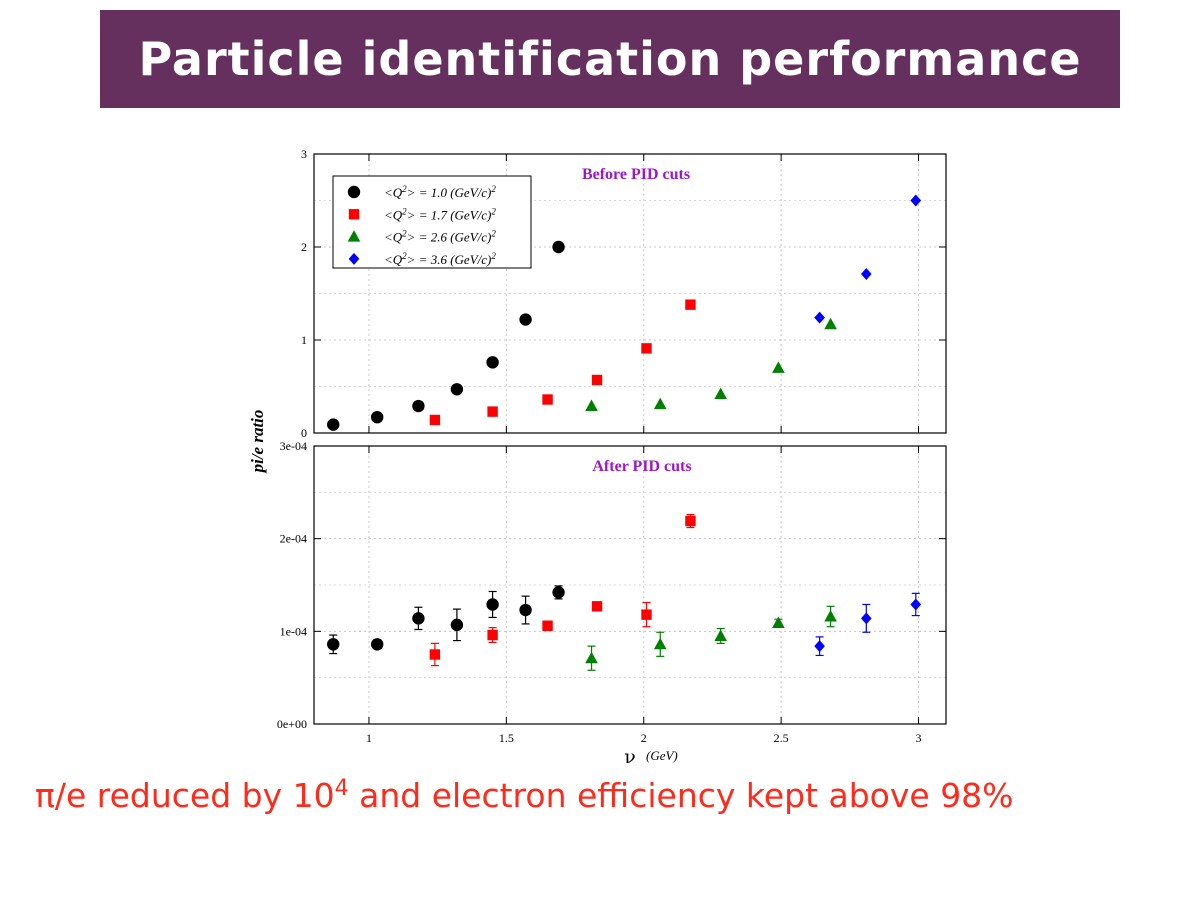  I want to click on legend-entry: <Q2> = 1.0 (GeV/c)2, so click(440, 192).